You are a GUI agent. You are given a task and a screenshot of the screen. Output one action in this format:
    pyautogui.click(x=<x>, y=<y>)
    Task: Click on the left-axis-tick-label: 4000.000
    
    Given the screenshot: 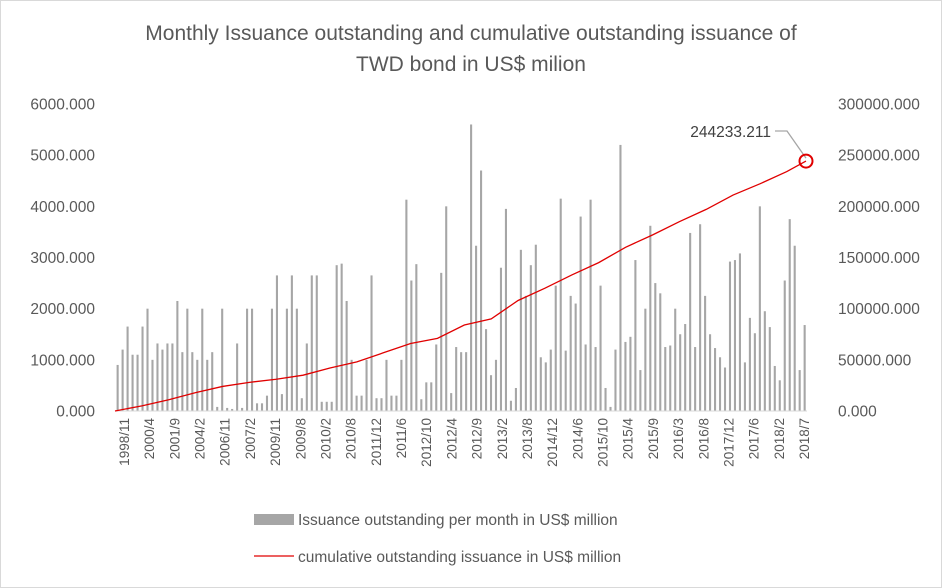 What is the action you would take?
    pyautogui.click(x=62, y=207)
    